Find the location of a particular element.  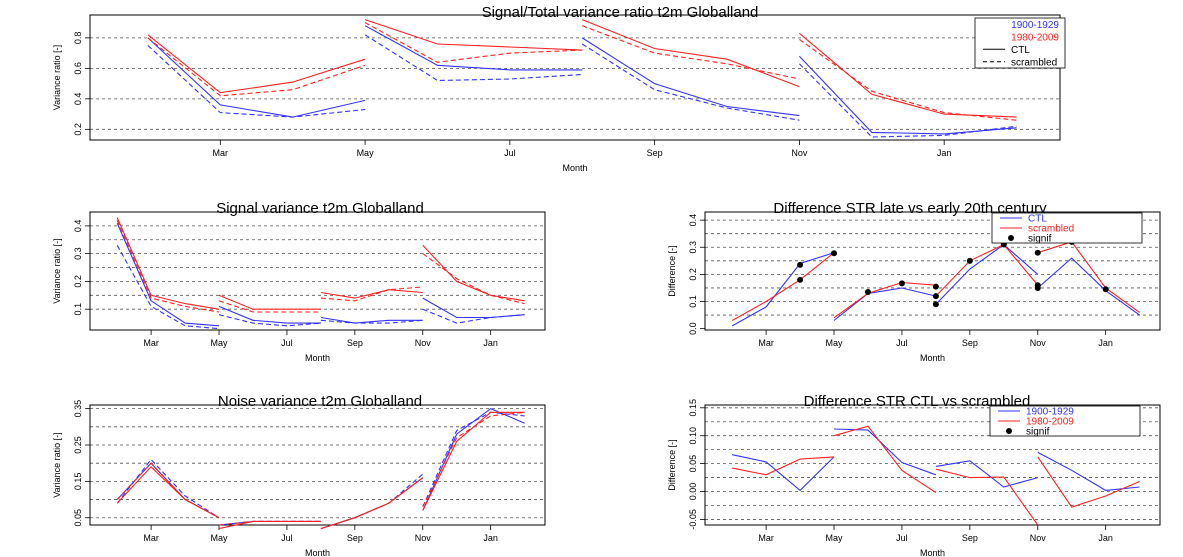

y-tick-label: 0.35 is located at coordinates (78, 409).